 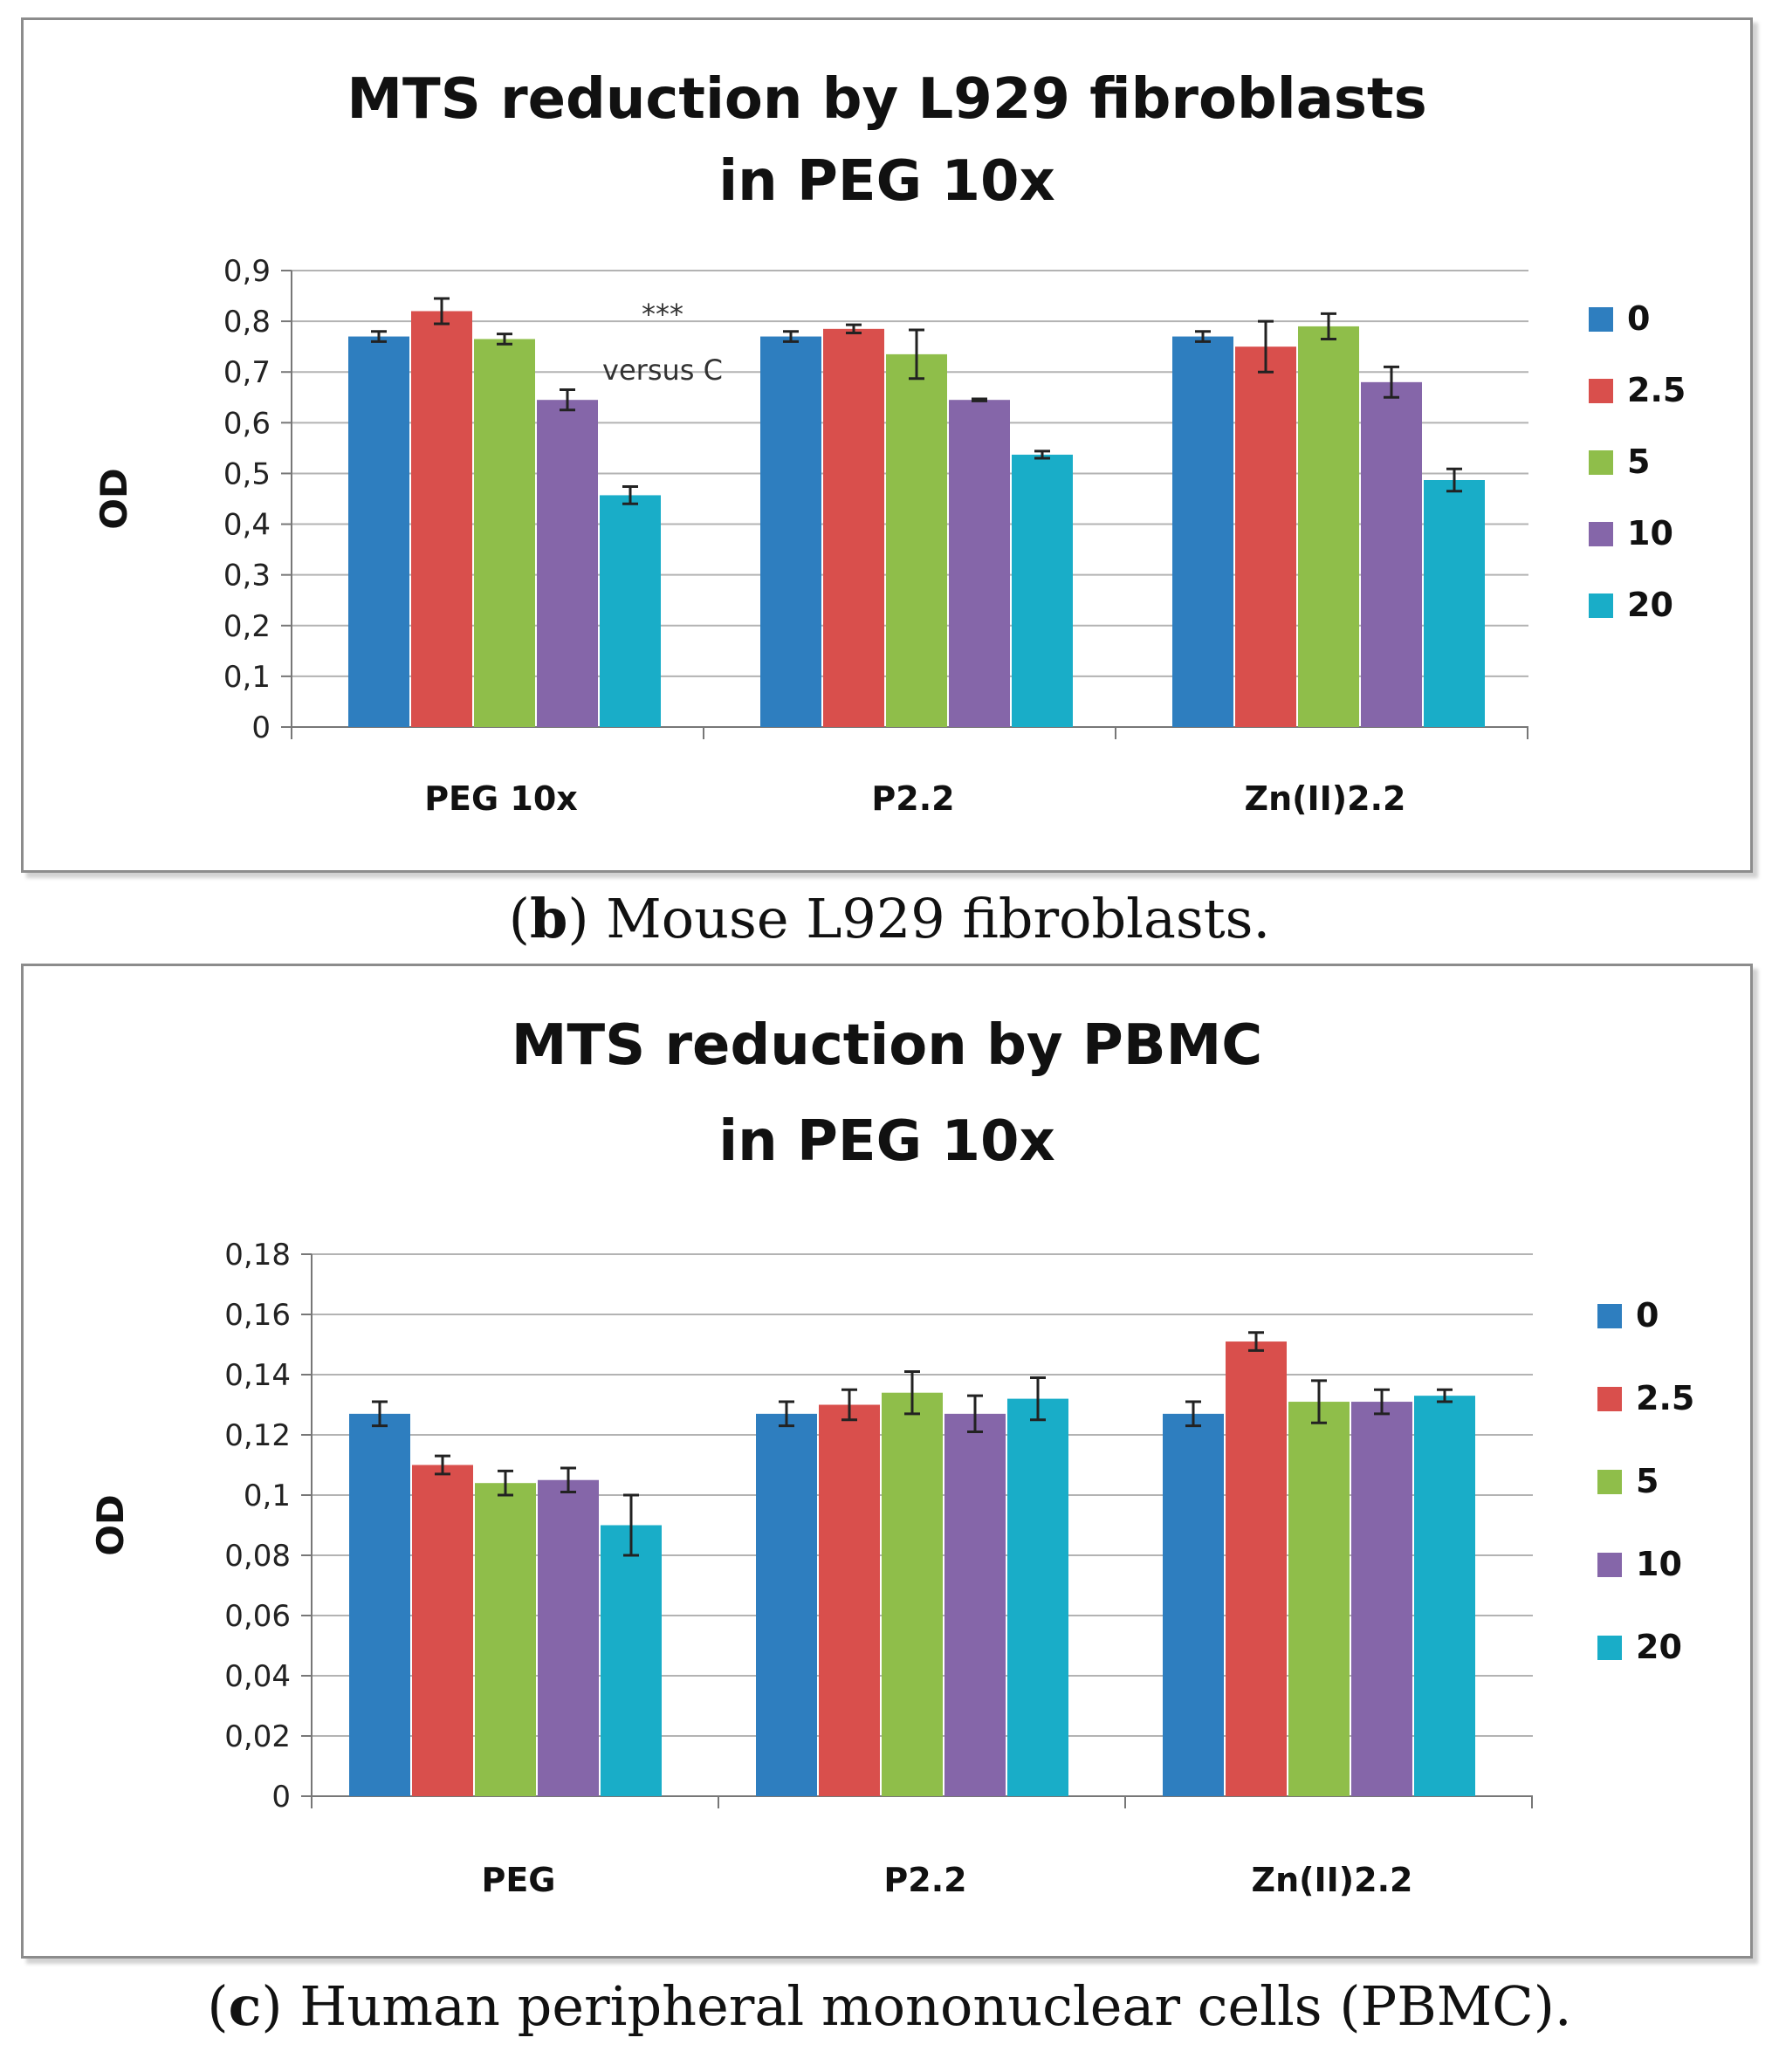 I want to click on bar-peg-2.5, so click(x=443, y=1630).